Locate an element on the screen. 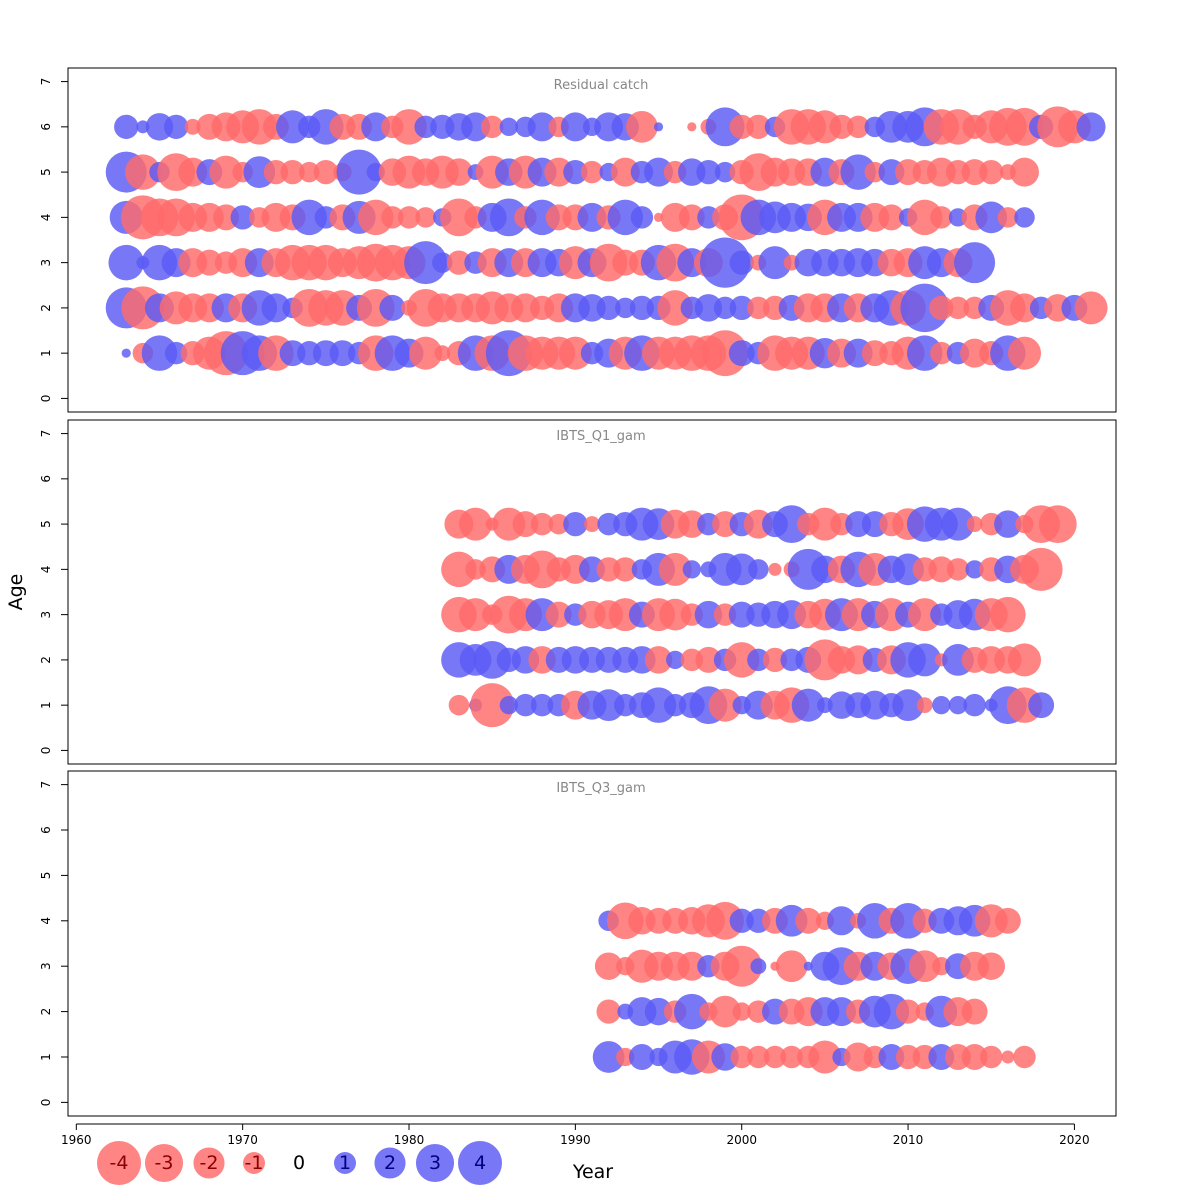  legend-label: -3 is located at coordinates (164, 1163).